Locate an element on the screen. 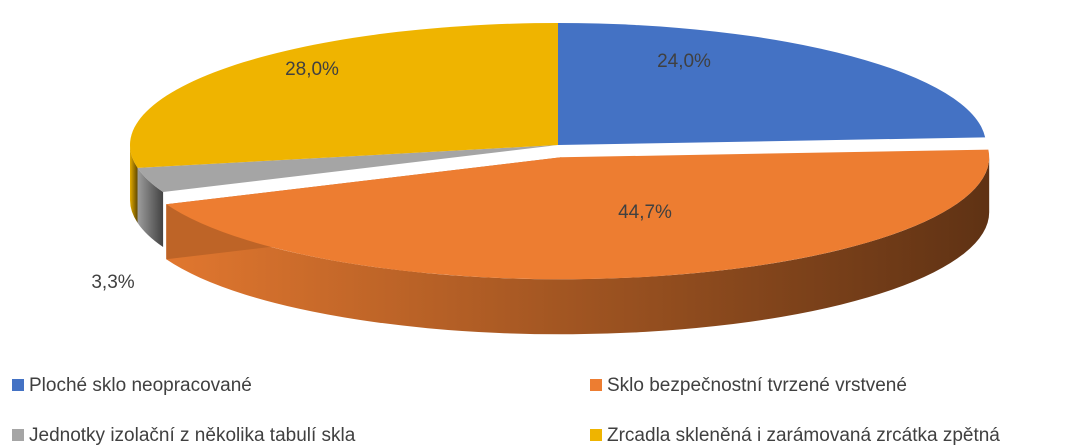 The image size is (1066, 446). data-label: 3,3% is located at coordinates (112, 282).